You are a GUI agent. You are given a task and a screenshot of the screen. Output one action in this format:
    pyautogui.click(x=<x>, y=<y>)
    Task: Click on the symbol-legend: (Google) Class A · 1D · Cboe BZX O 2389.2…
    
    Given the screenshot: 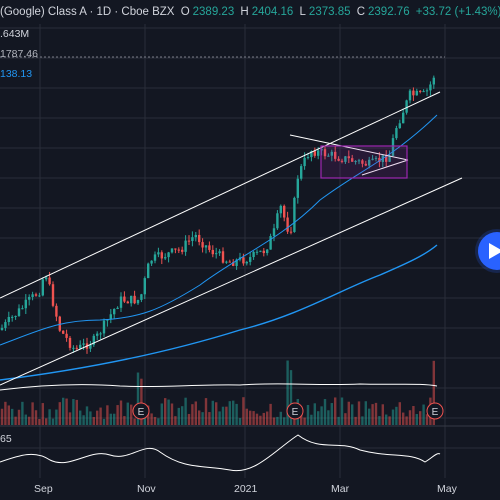 What is the action you would take?
    pyautogui.click(x=250, y=14)
    